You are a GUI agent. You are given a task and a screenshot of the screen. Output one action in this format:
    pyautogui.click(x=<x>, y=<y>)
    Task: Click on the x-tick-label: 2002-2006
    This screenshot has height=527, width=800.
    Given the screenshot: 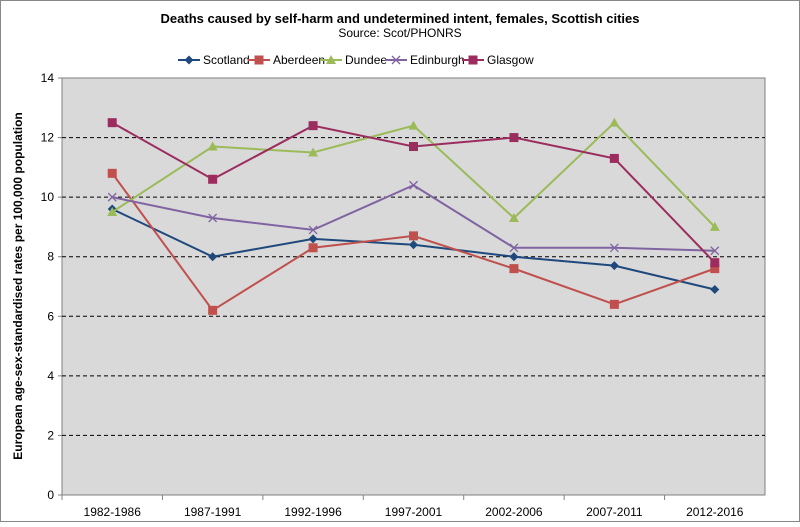 What is the action you would take?
    pyautogui.click(x=514, y=512)
    